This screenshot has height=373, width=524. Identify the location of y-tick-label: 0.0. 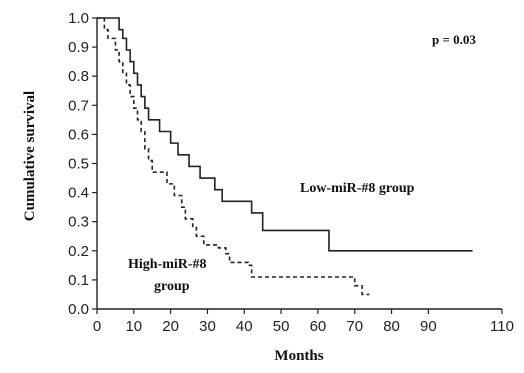
(78, 309).